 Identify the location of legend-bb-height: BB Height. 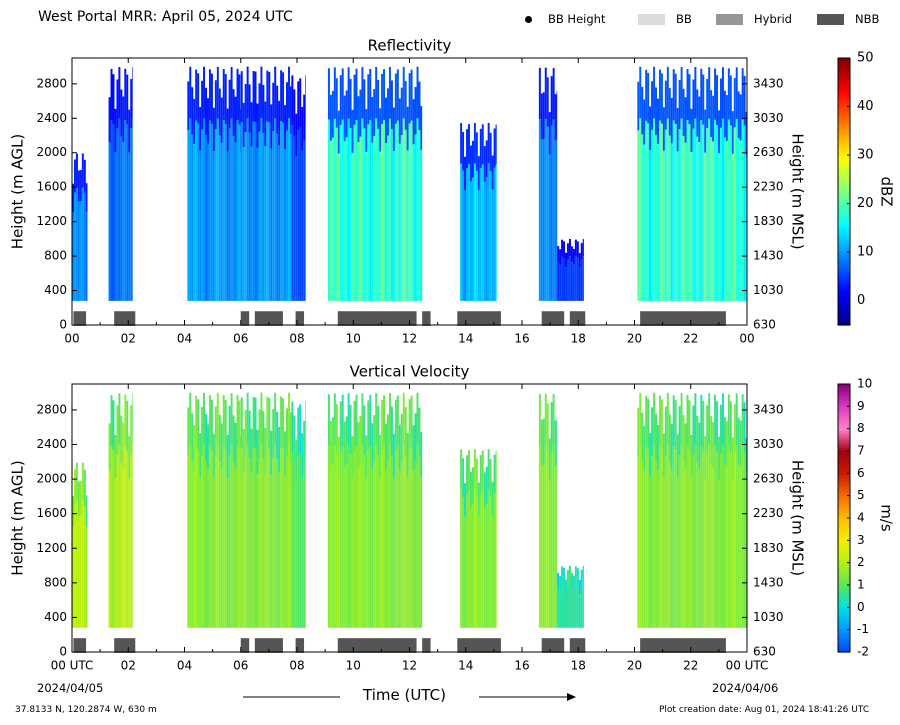
(565, 19).